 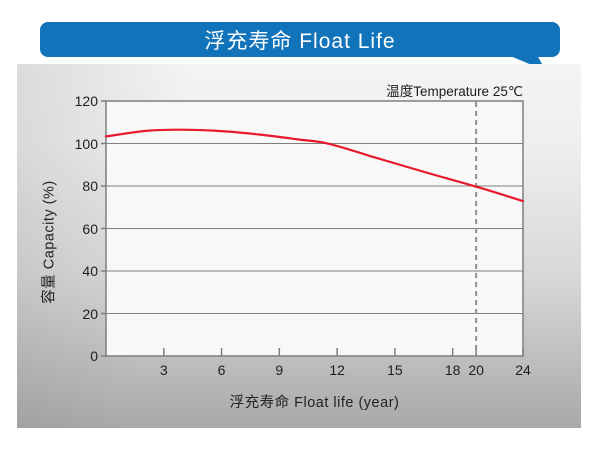 I want to click on title-banner: 浮充寿命 Float Life, so click(x=300, y=39).